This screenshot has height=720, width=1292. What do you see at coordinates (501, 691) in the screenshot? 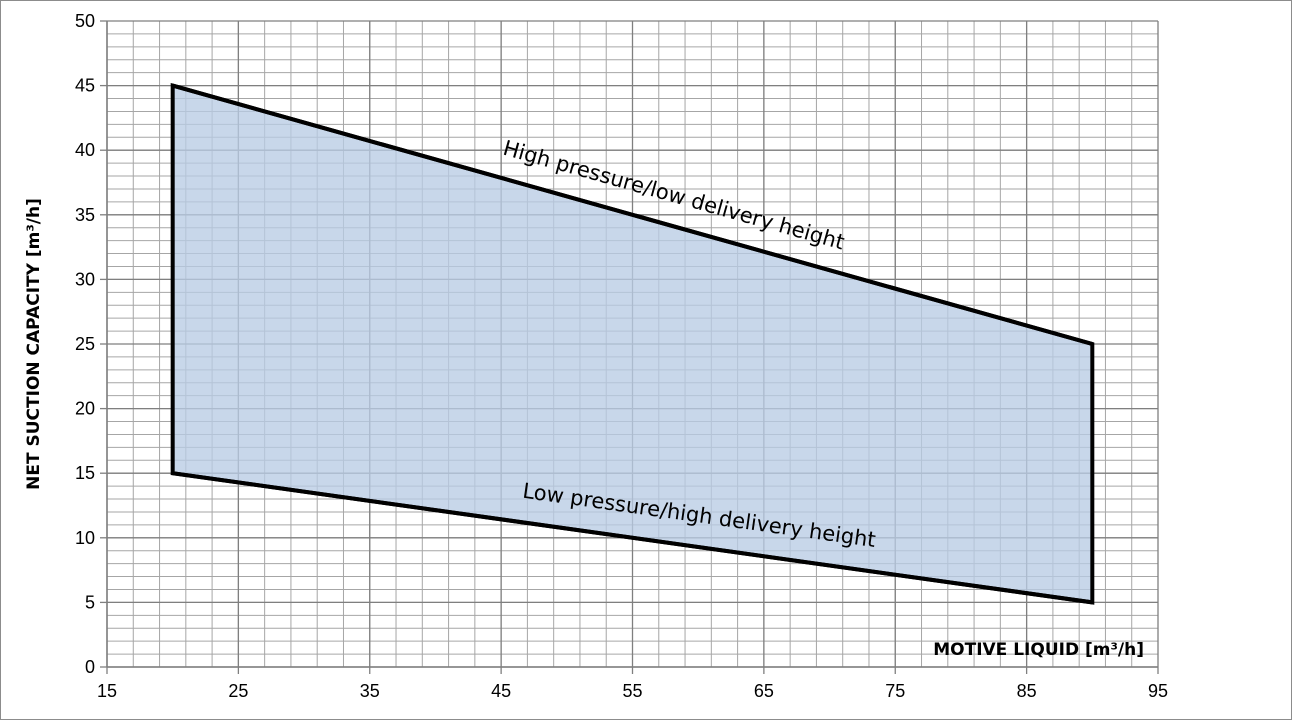
I see `x-tick-label: 45` at bounding box center [501, 691].